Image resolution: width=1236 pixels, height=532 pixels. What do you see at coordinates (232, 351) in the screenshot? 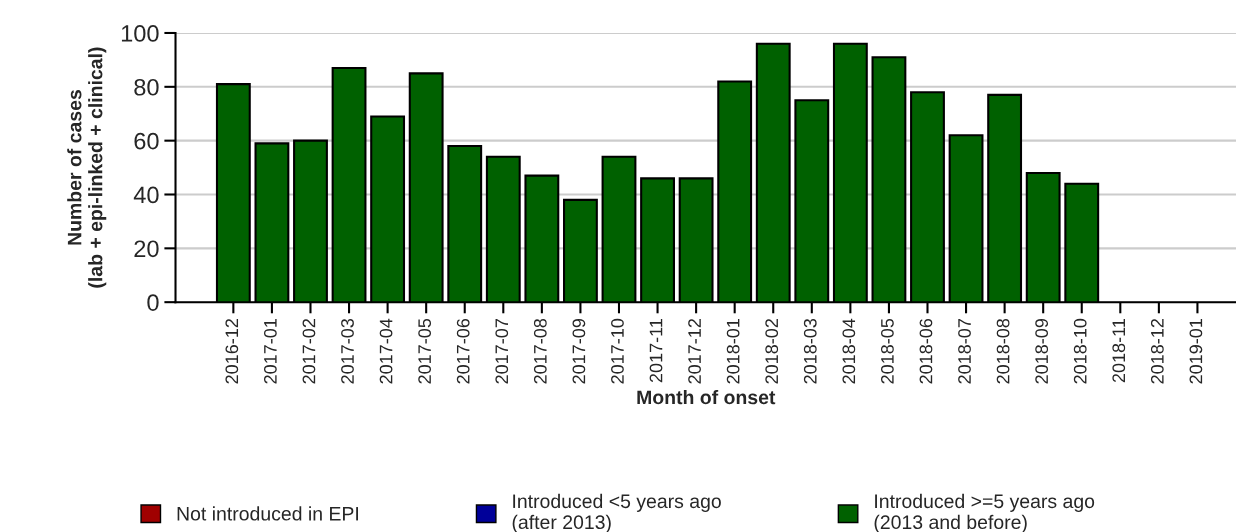
I see `x-tick-label: 2016-12` at bounding box center [232, 351].